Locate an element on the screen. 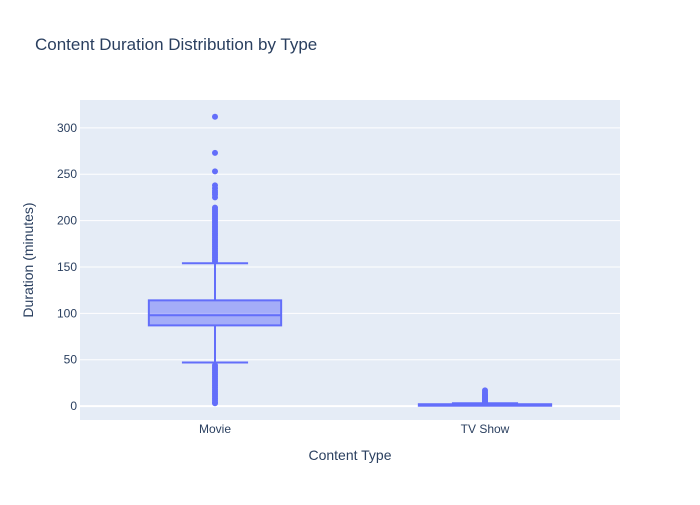 This screenshot has height=505, width=700. box-movie is located at coordinates (215, 260).